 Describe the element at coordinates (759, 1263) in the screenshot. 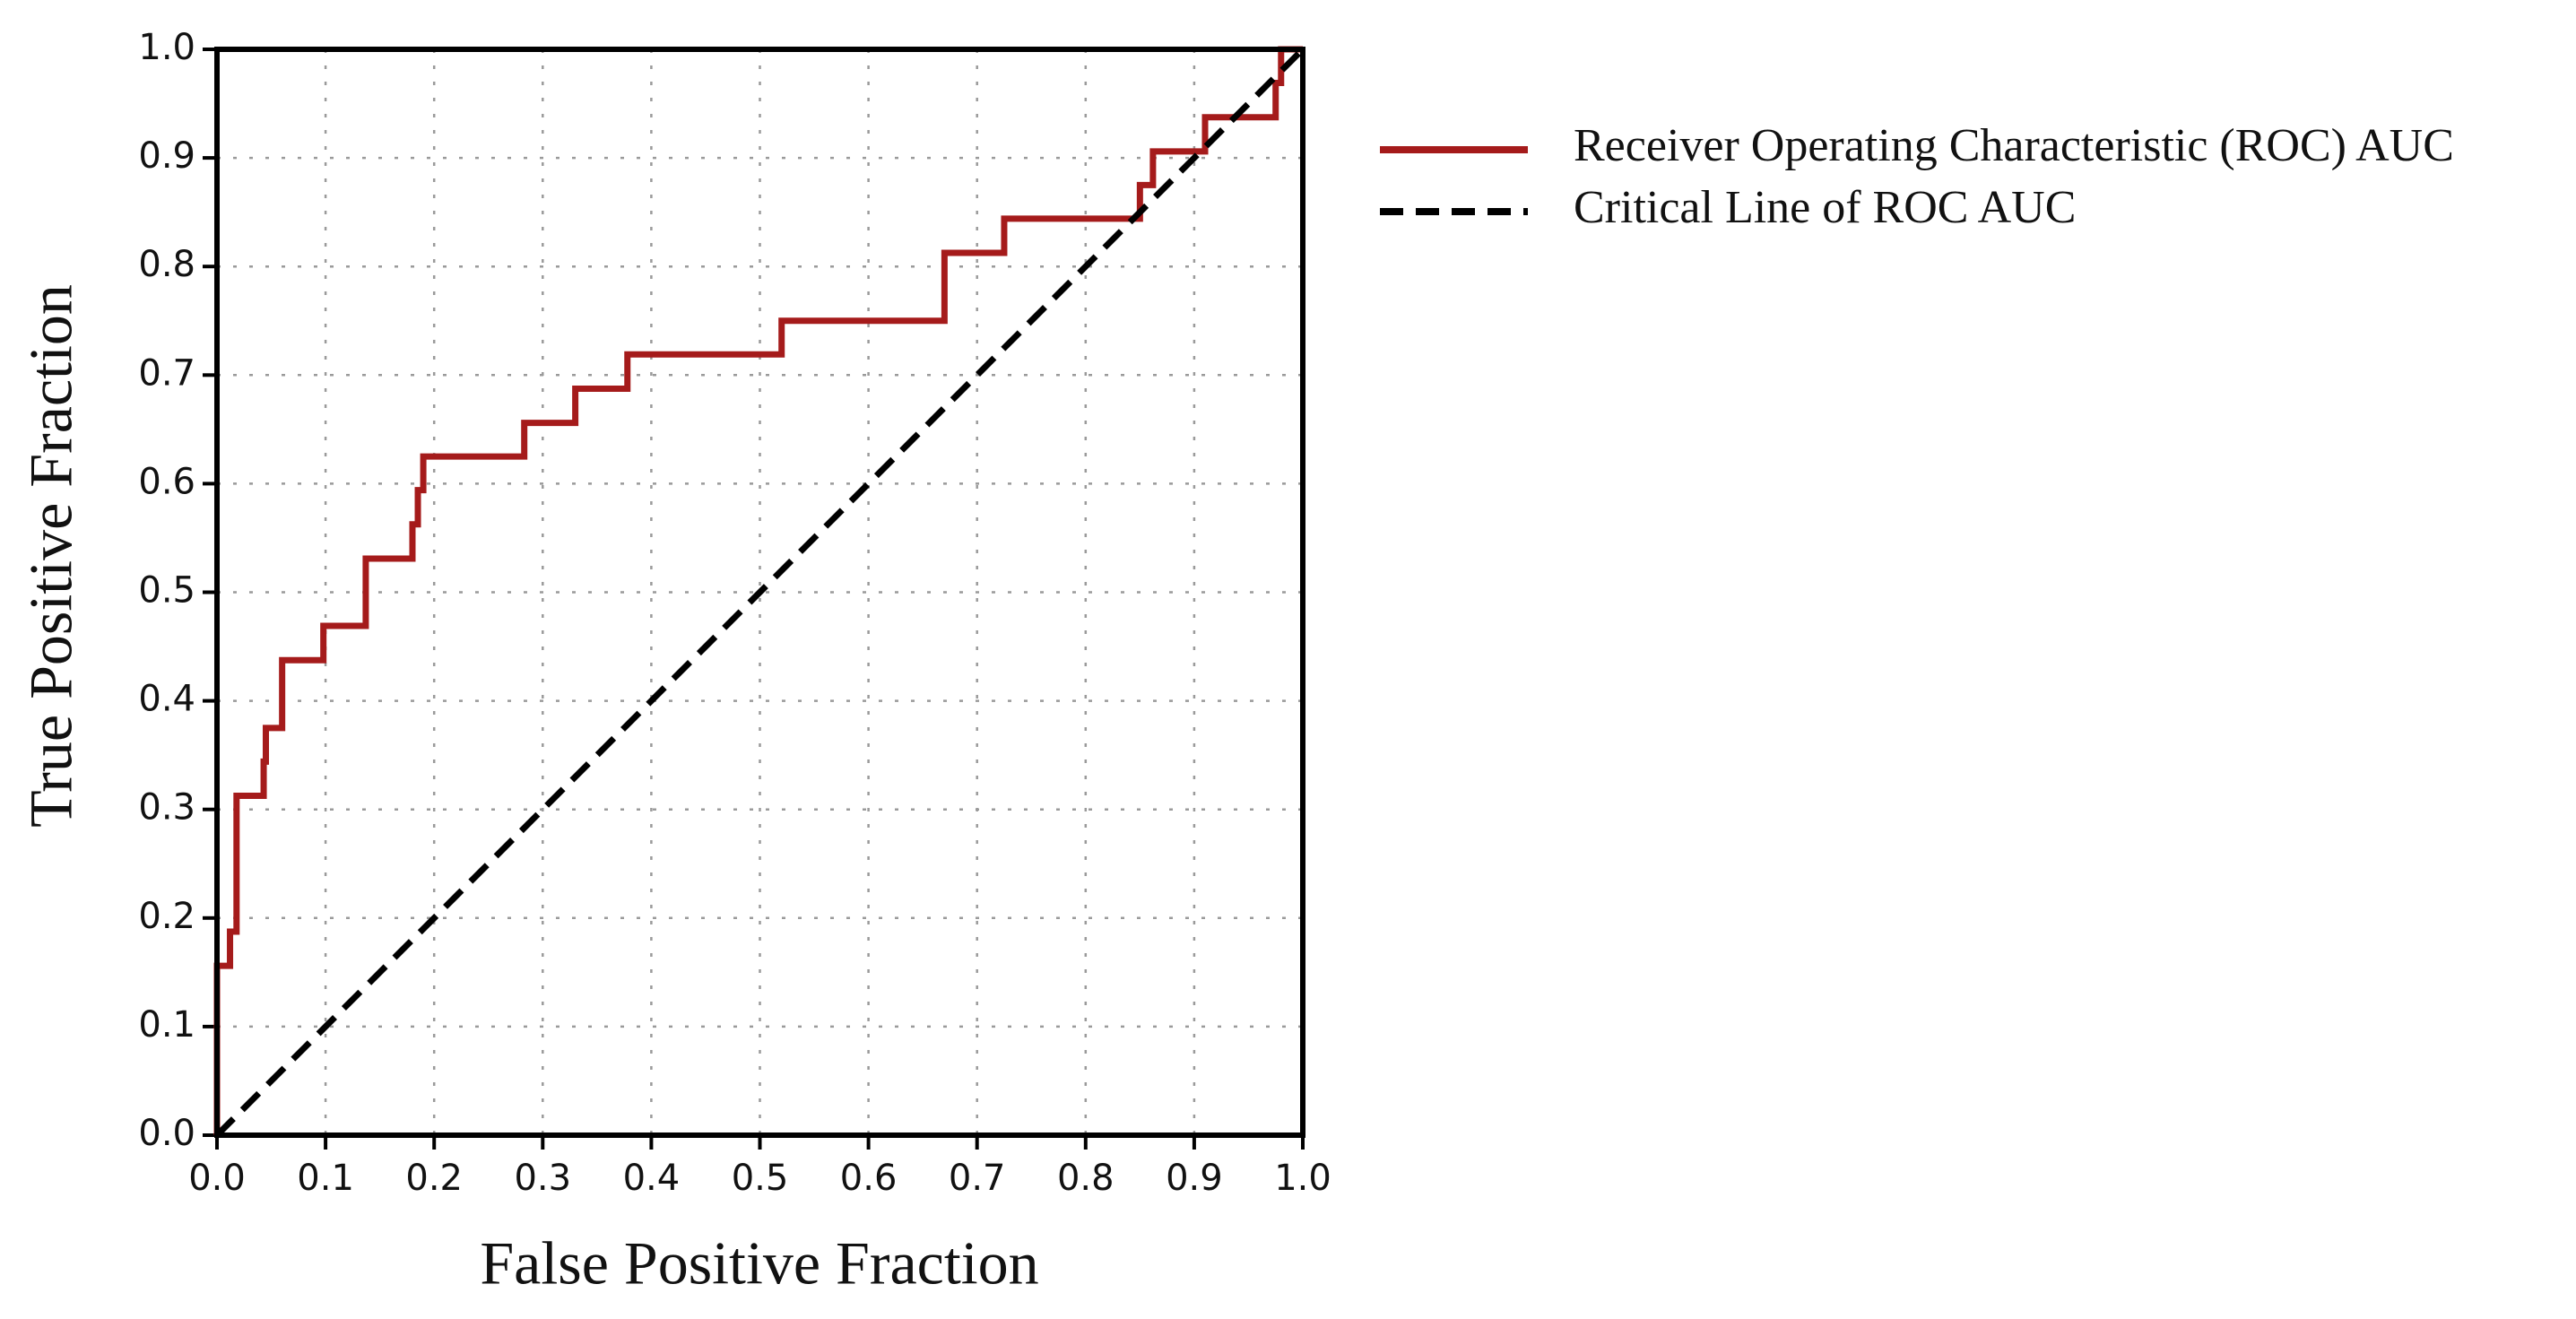

I see `x-axis-label: False Positive Fraction` at that location.